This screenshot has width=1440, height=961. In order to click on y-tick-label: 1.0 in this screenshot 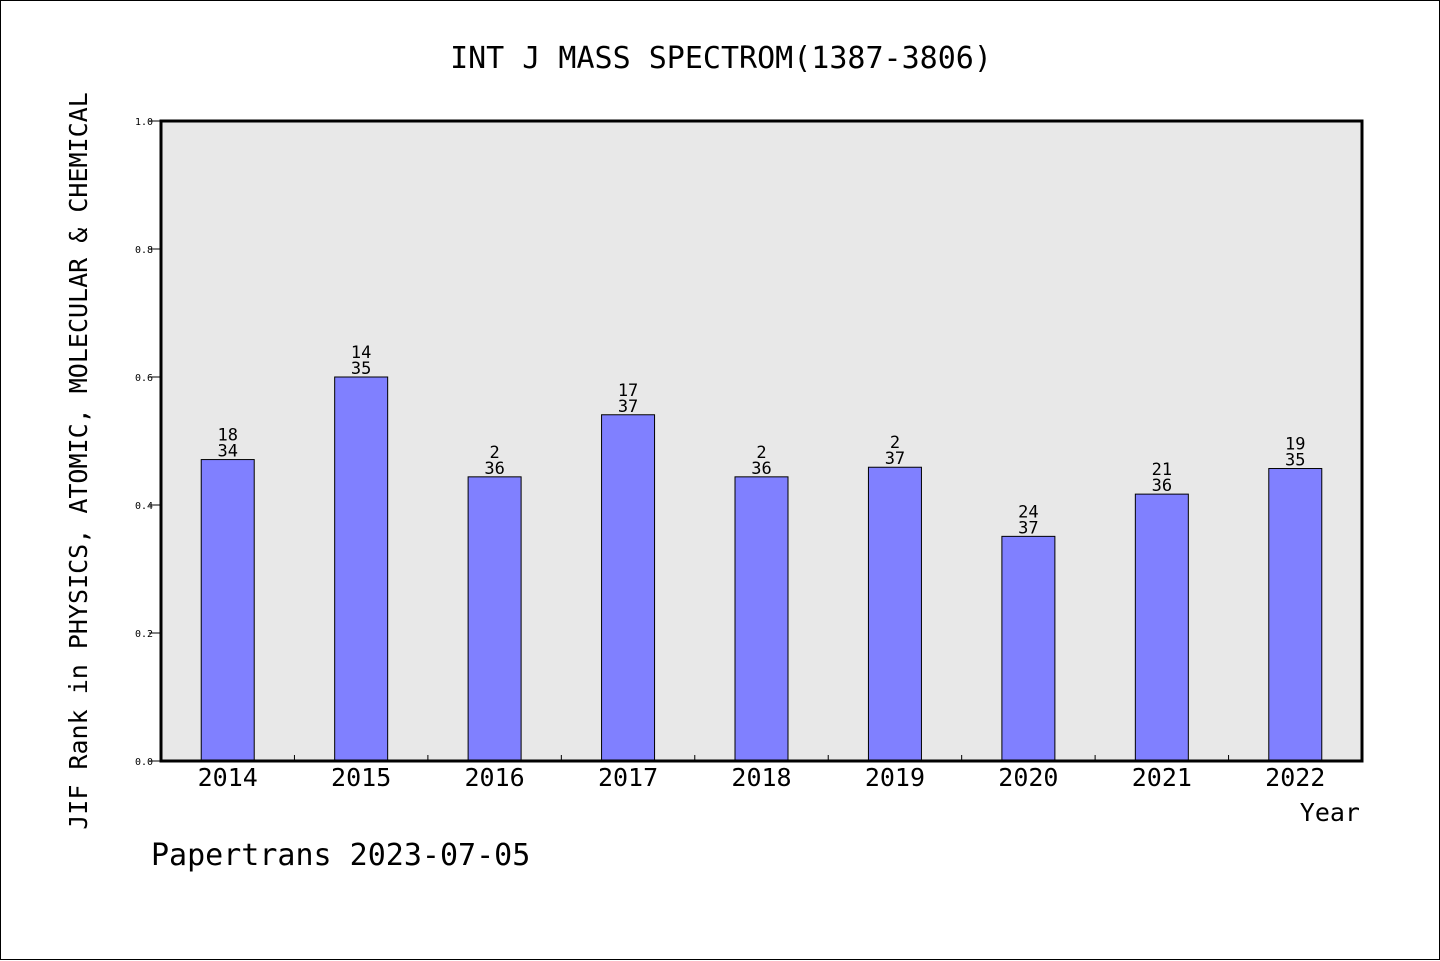, I will do `click(144, 122)`.